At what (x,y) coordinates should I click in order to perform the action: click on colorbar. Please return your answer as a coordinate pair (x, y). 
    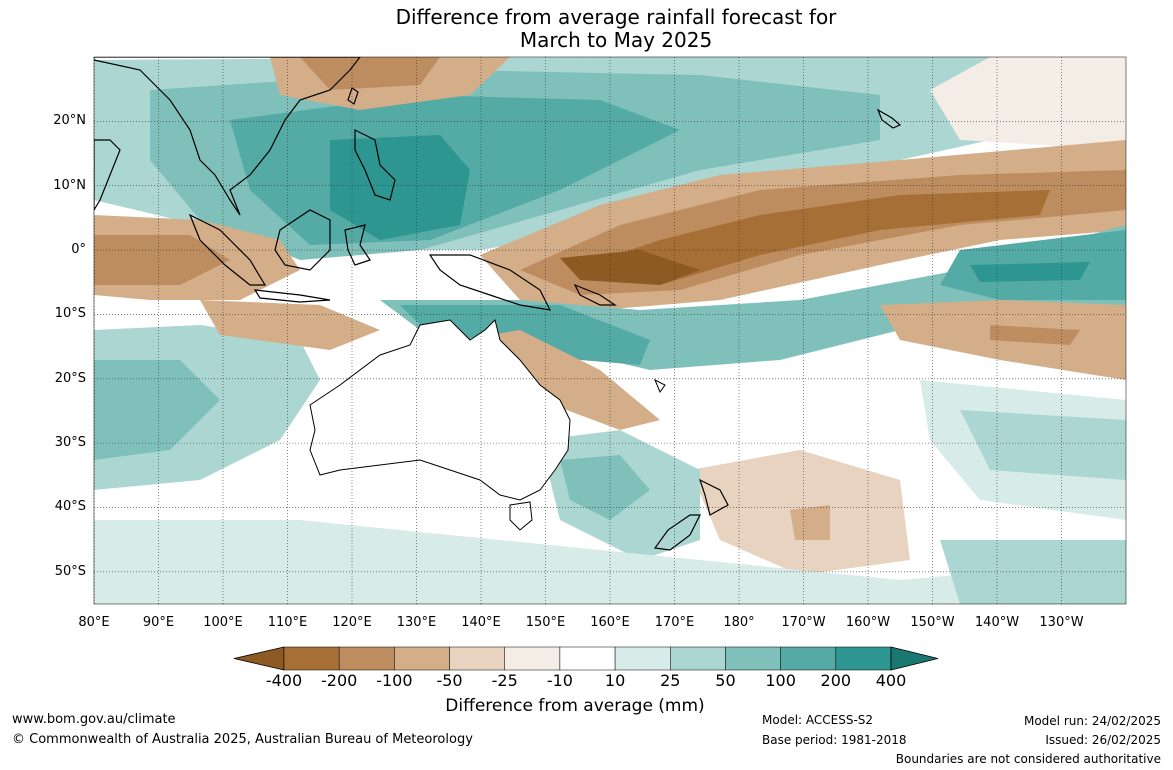
    Looking at the image, I should click on (586, 658).